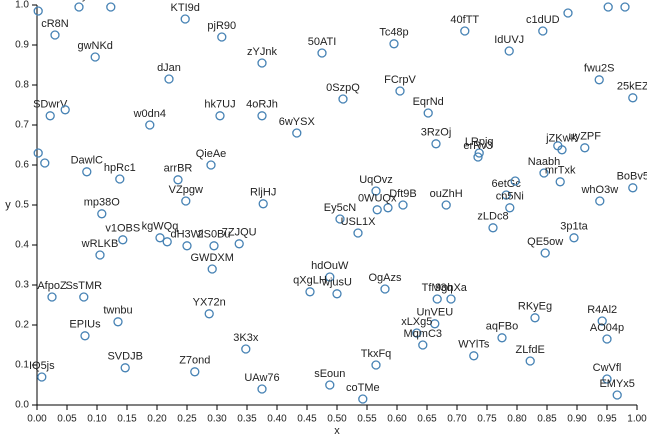 The height and width of the screenshot is (438, 647). Describe the element at coordinates (477, 146) in the screenshot. I see `point-label: erRv3` at that location.